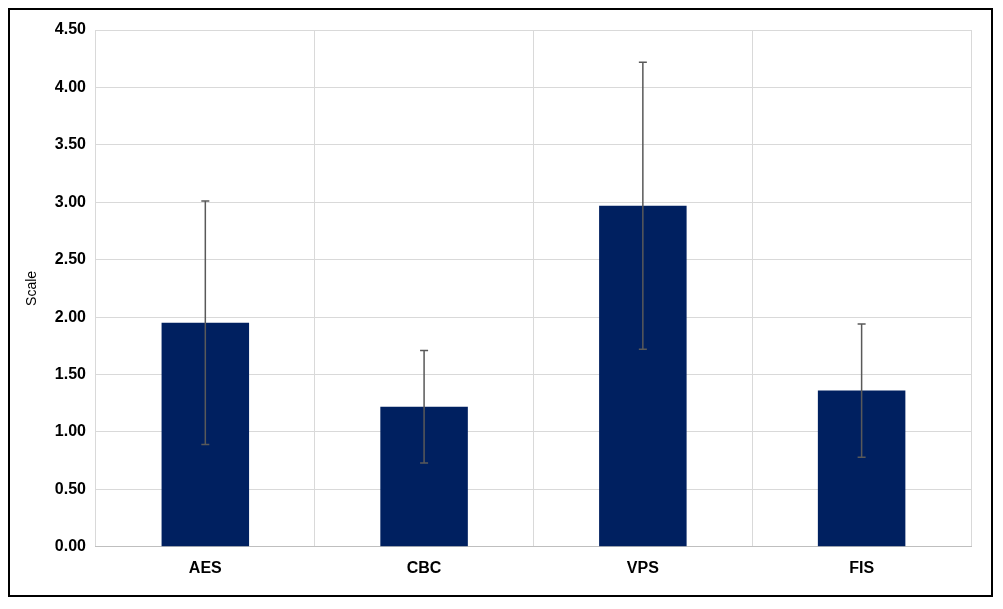  What do you see at coordinates (70, 144) in the screenshot?
I see `y-tick-label: 3.50` at bounding box center [70, 144].